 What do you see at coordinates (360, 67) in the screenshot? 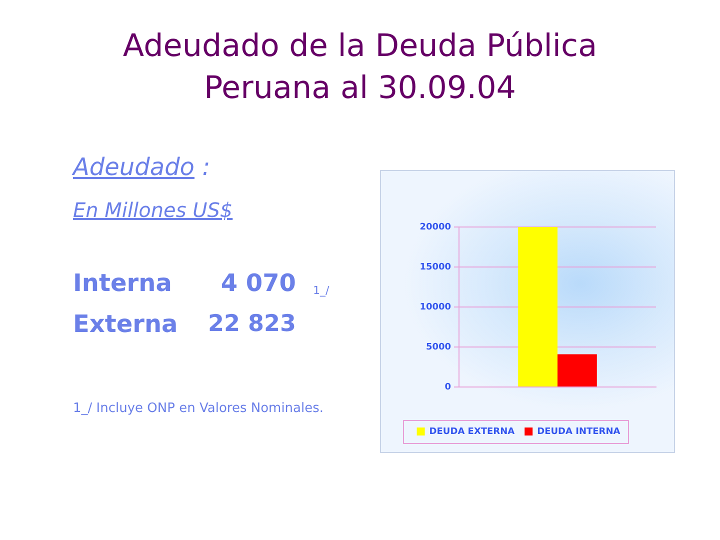
I see `chart-title: Adeudado de la Deuda Pública Peruana al 30.09.04` at bounding box center [360, 67].